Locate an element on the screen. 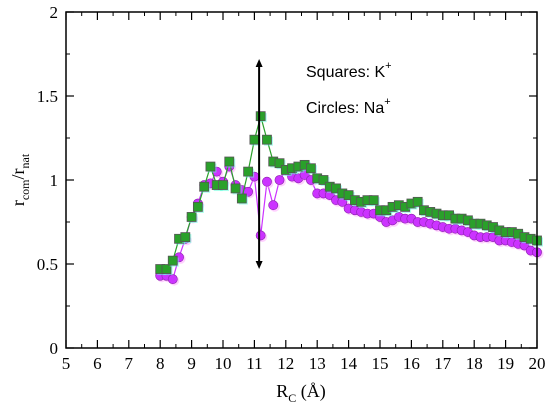 This screenshot has width=550, height=410. x-tick-label: 17 is located at coordinates (443, 363).